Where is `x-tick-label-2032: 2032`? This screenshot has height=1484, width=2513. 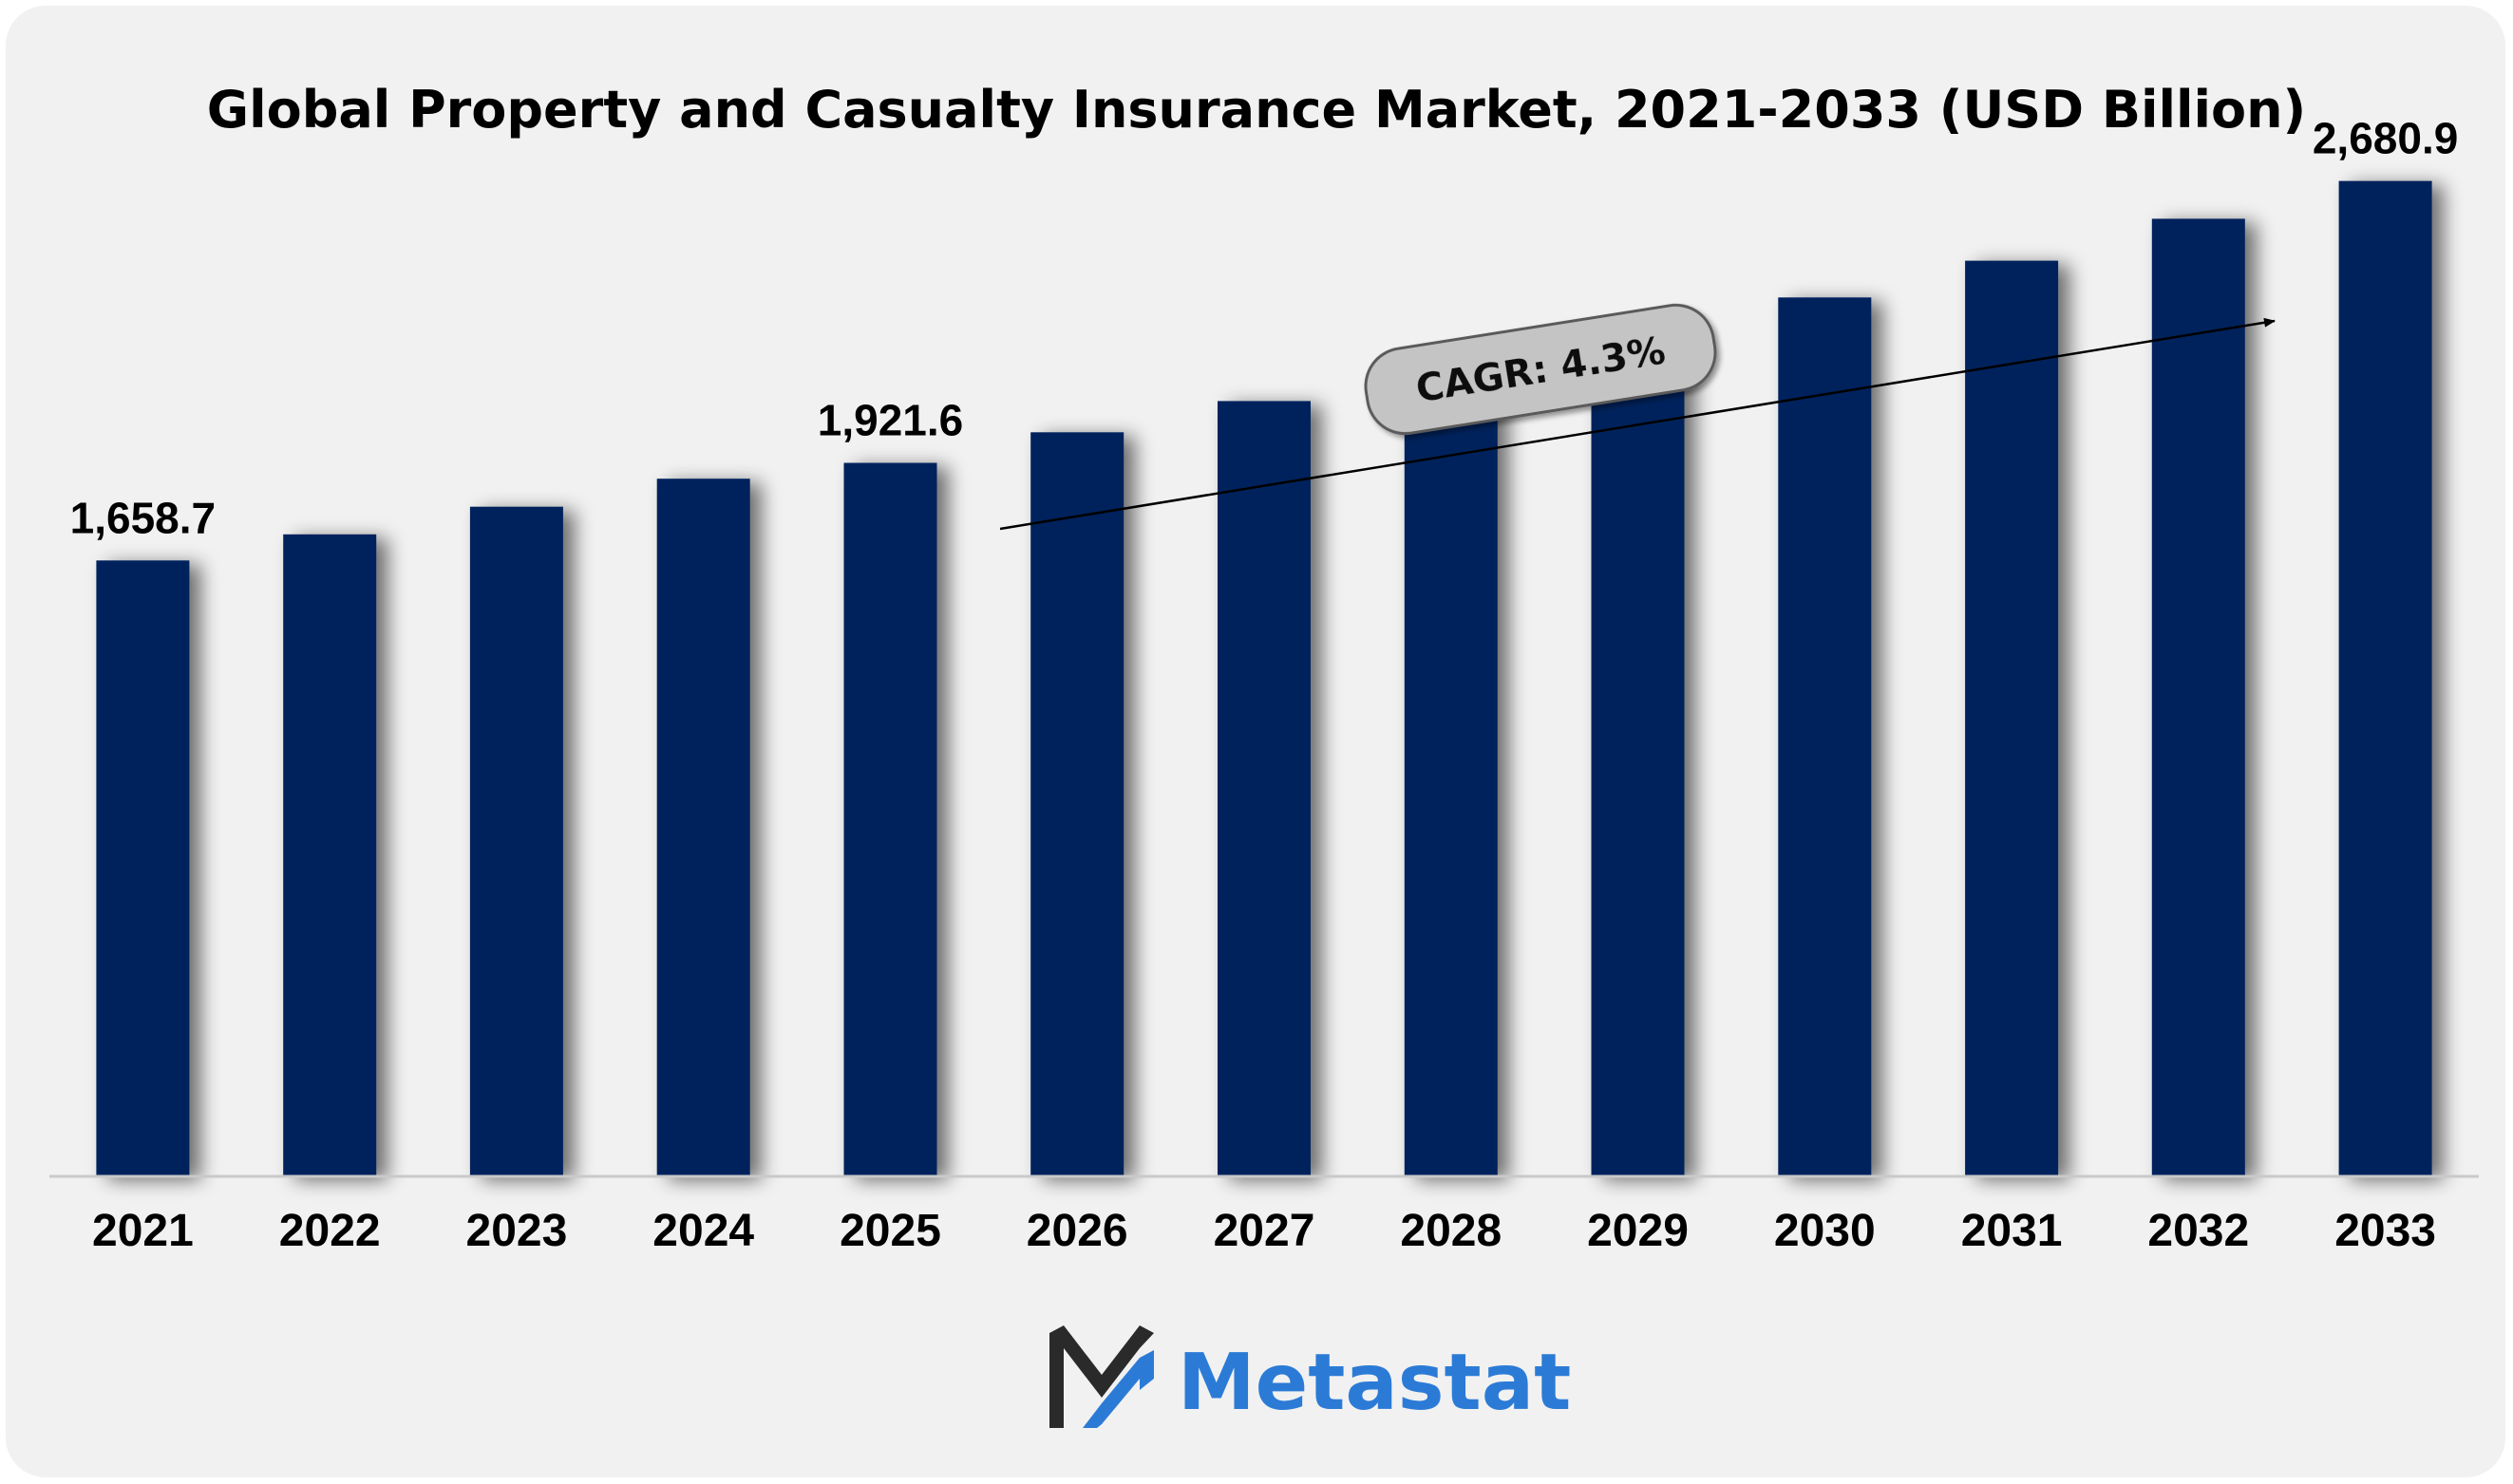 x-tick-label-2032: 2032 is located at coordinates (2198, 1231).